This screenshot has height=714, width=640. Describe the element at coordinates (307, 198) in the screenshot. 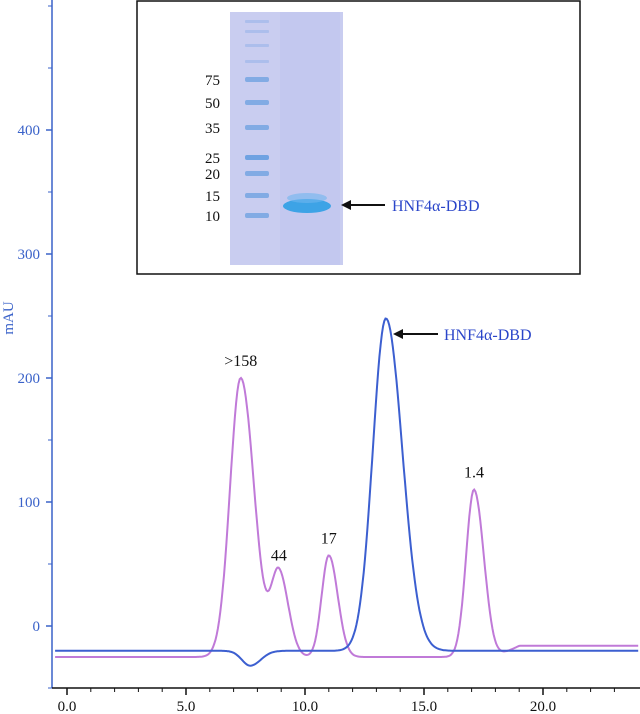

I see `protein-band-halo` at that location.